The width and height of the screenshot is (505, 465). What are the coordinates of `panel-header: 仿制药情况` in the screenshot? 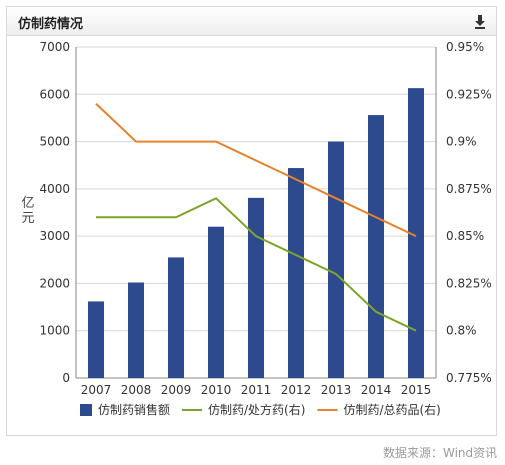 It's located at (251, 21).